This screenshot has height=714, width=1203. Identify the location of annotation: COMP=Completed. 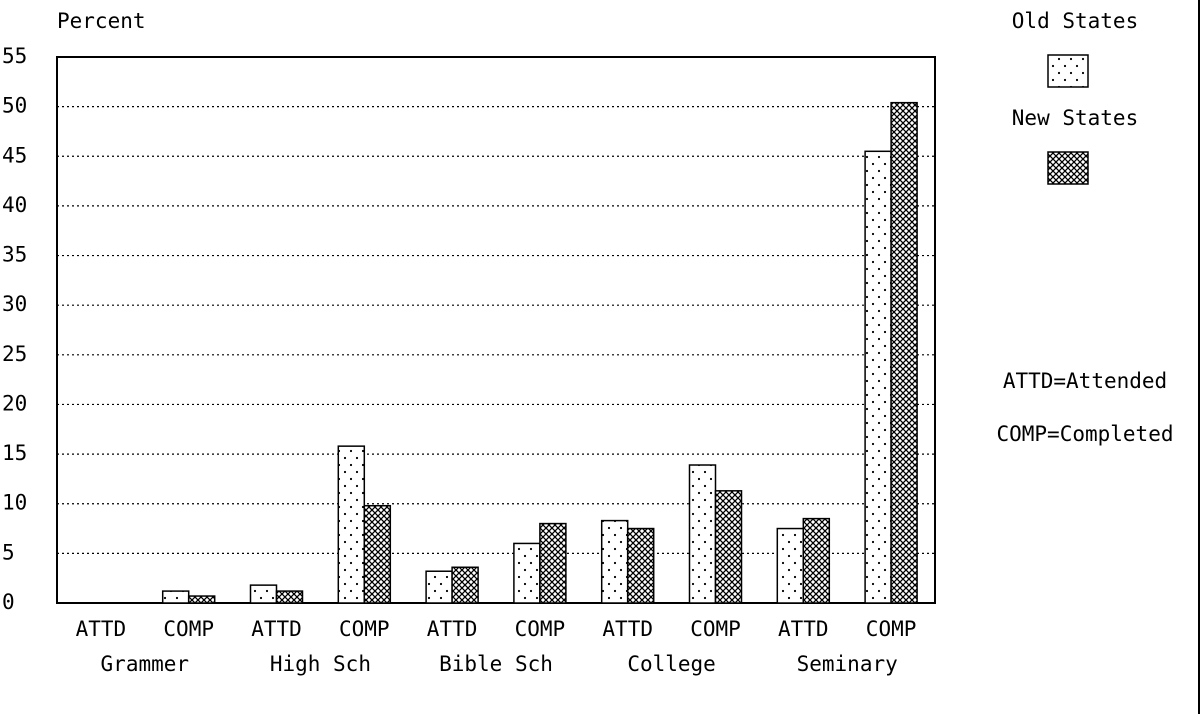
(1084, 434).